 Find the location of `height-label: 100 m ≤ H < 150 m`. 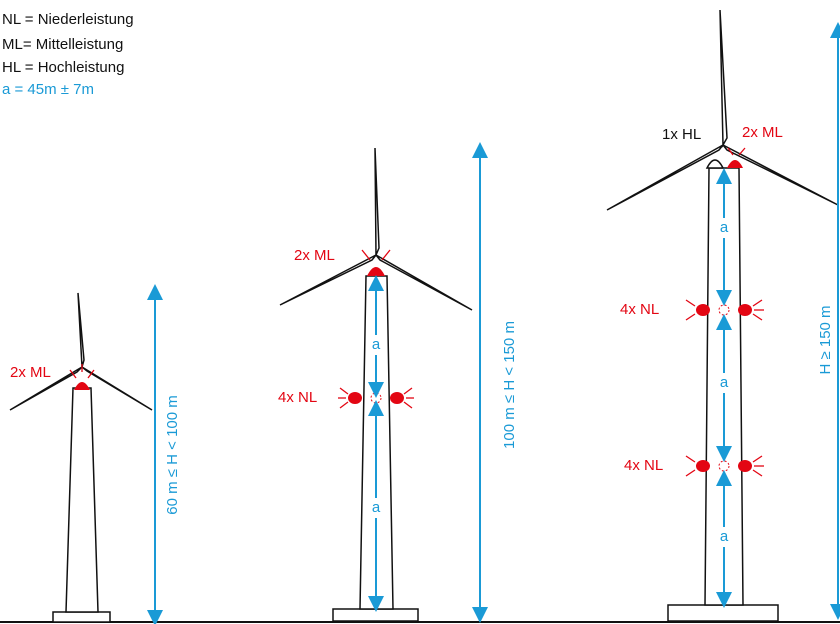

height-label: 100 m ≤ H < 150 m is located at coordinates (509, 385).